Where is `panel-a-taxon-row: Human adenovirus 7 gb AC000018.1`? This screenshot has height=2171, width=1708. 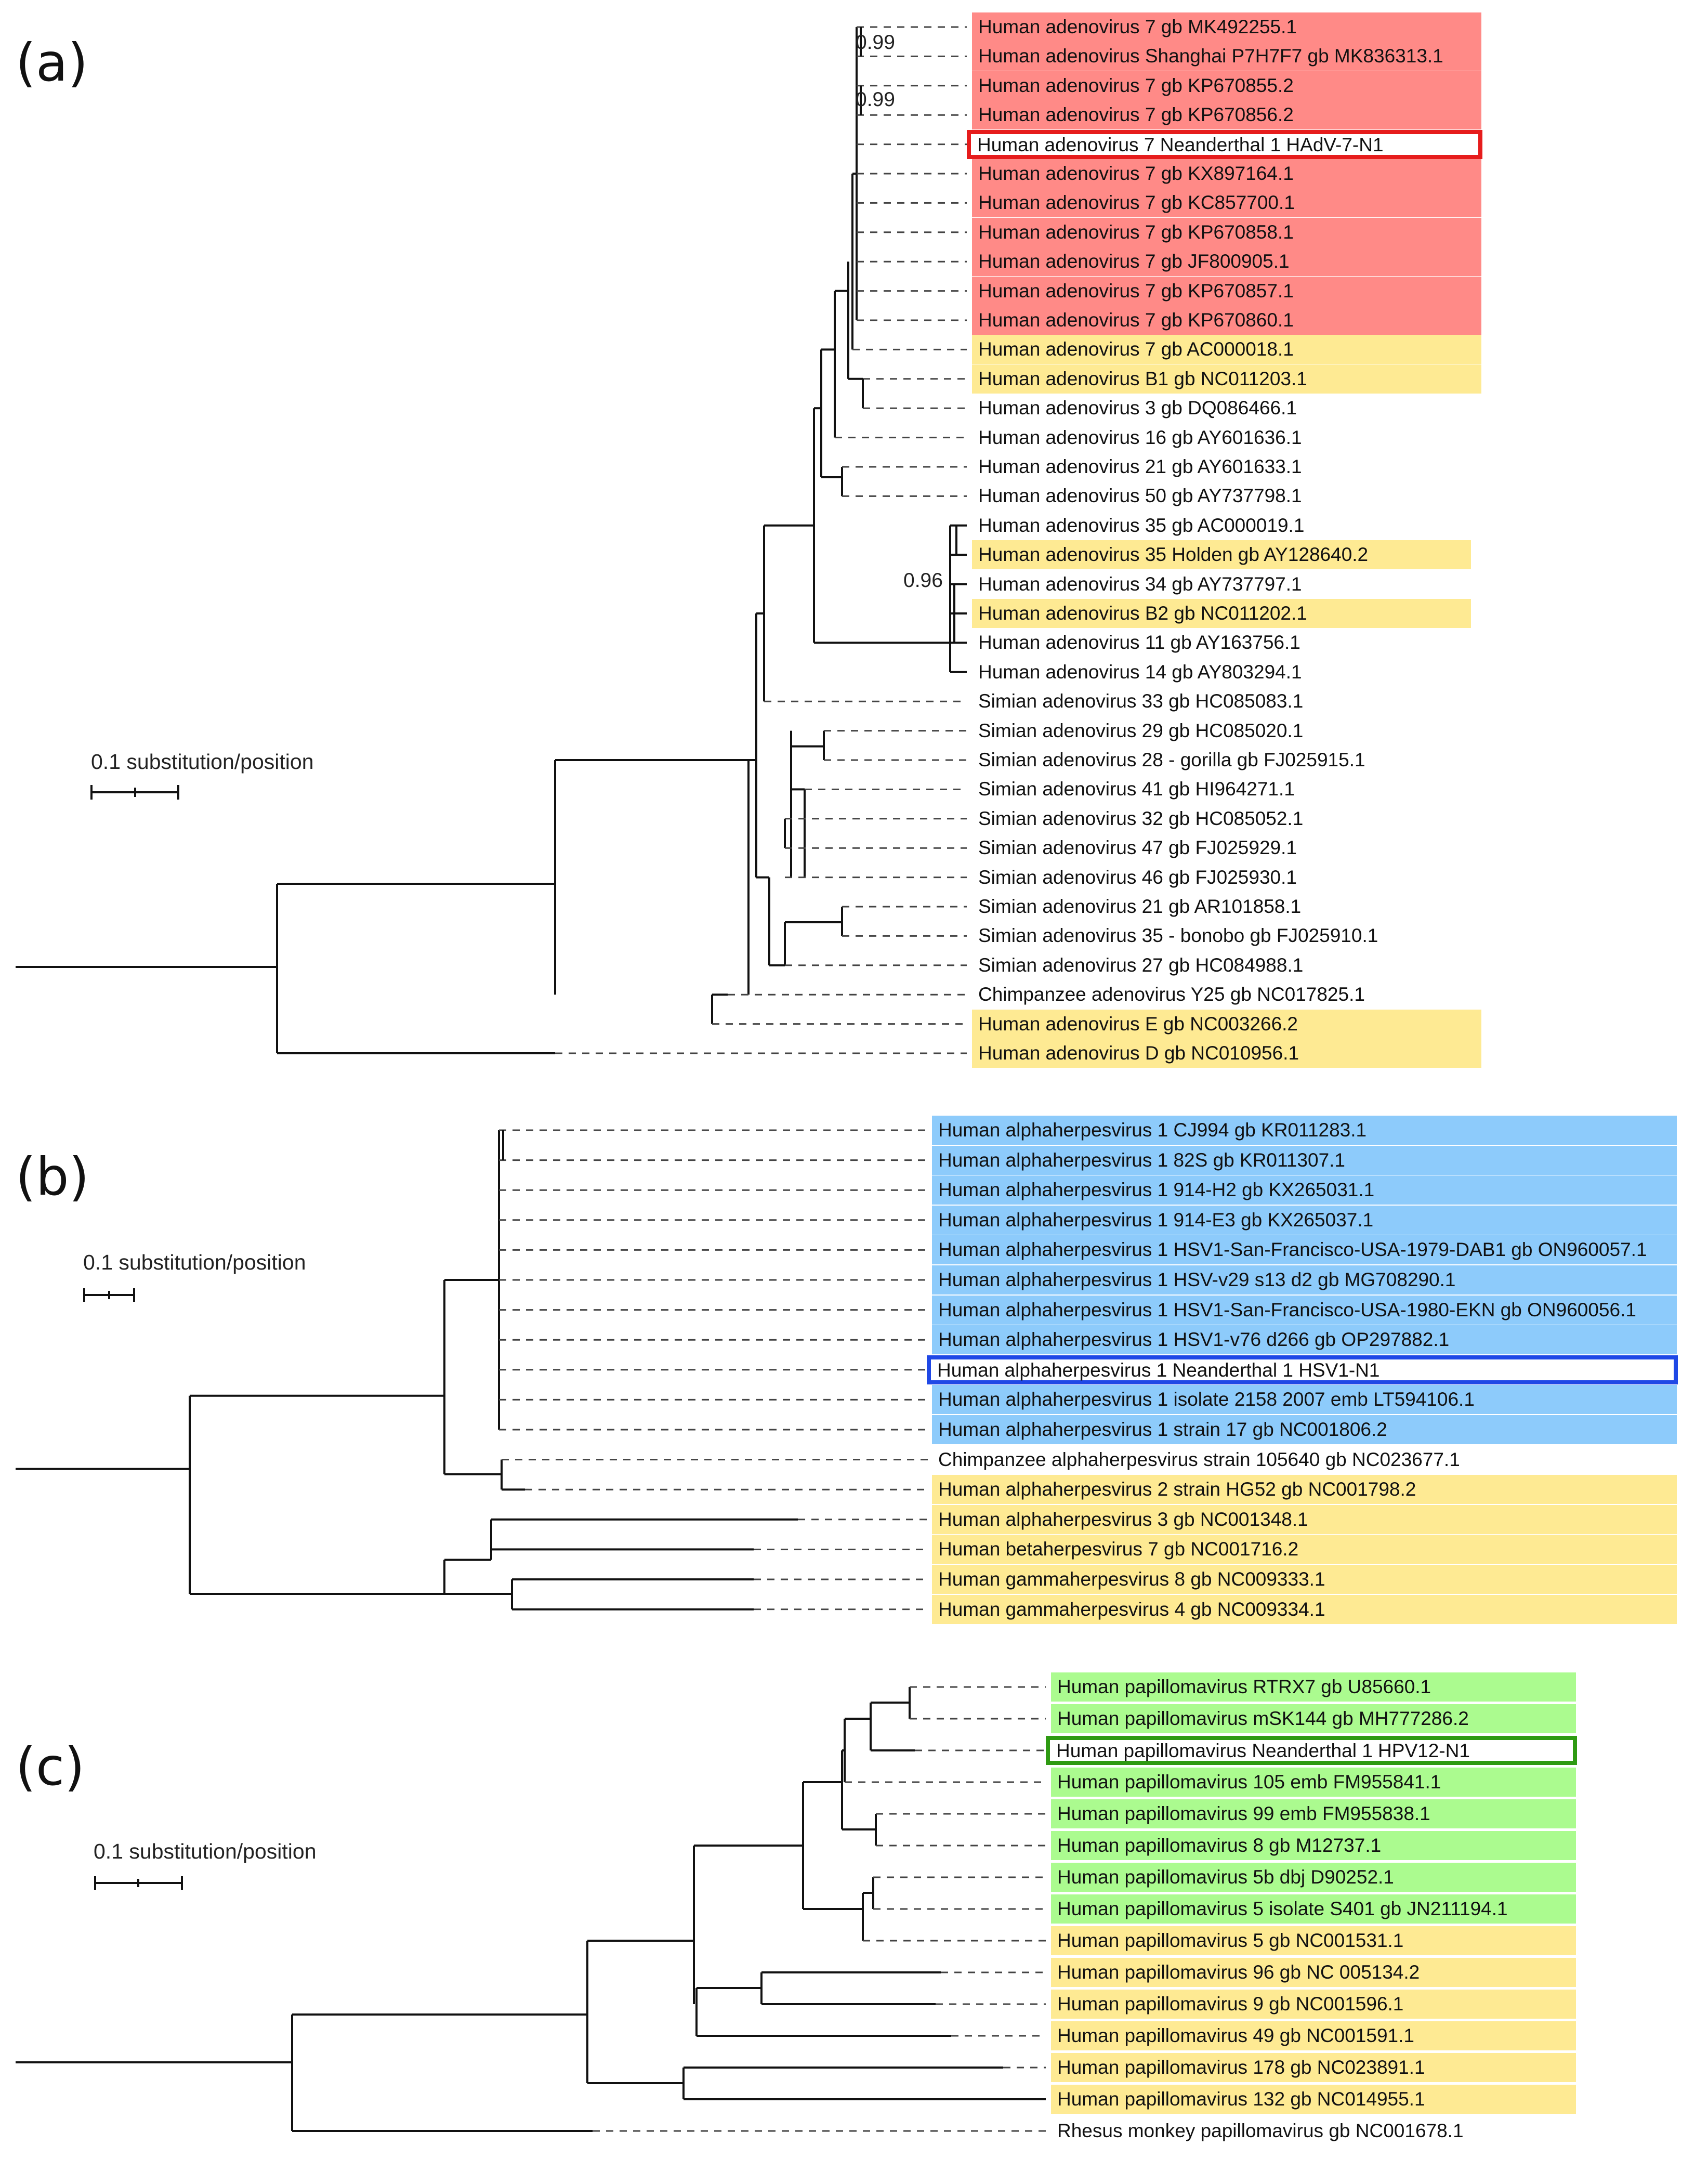 panel-a-taxon-row: Human adenovirus 7 gb AC000018.1 is located at coordinates (1227, 349).